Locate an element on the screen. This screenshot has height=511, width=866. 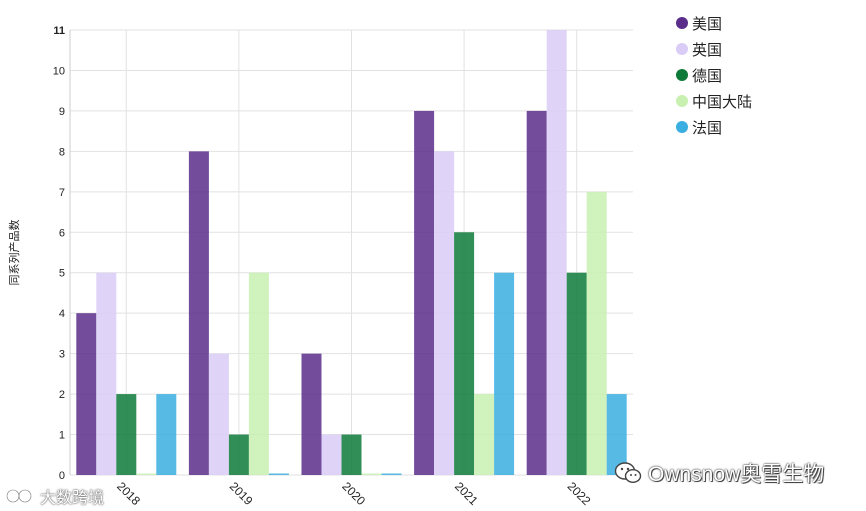
legend-label: 德国 is located at coordinates (707, 76).